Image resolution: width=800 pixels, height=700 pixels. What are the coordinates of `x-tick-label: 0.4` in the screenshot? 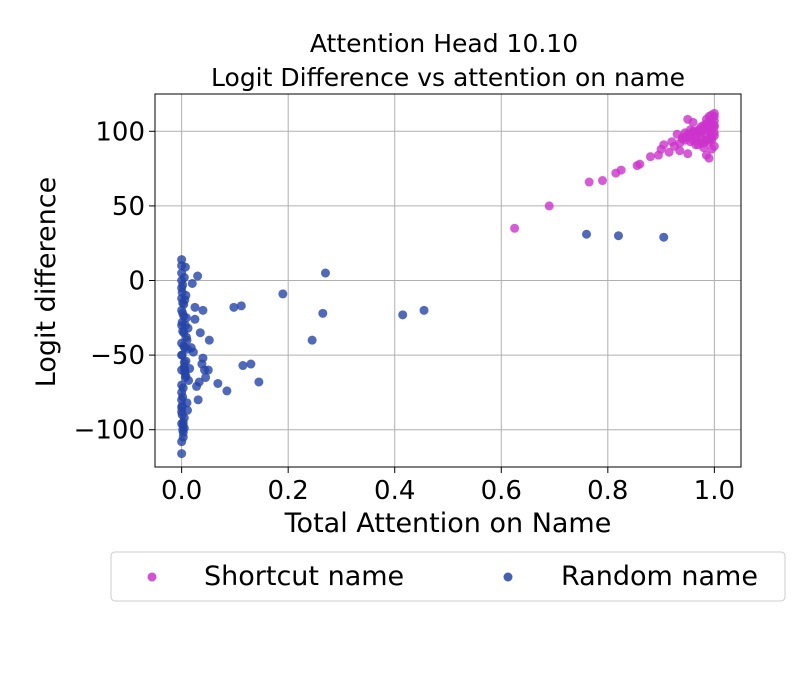 It's located at (394, 491).